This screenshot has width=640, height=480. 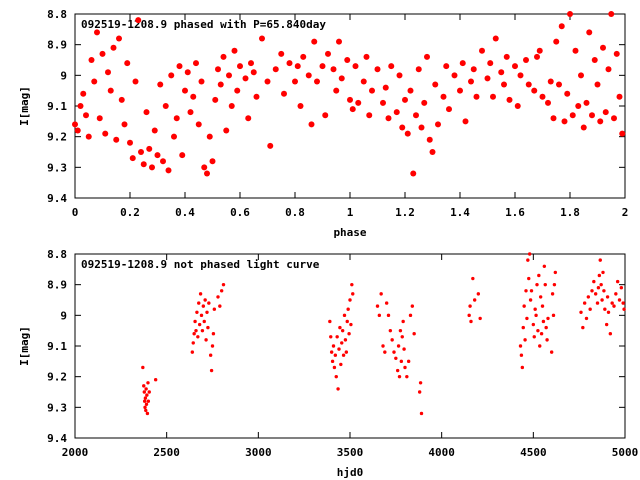 I want to click on x-tick-label: 5000, so click(x=625, y=452).